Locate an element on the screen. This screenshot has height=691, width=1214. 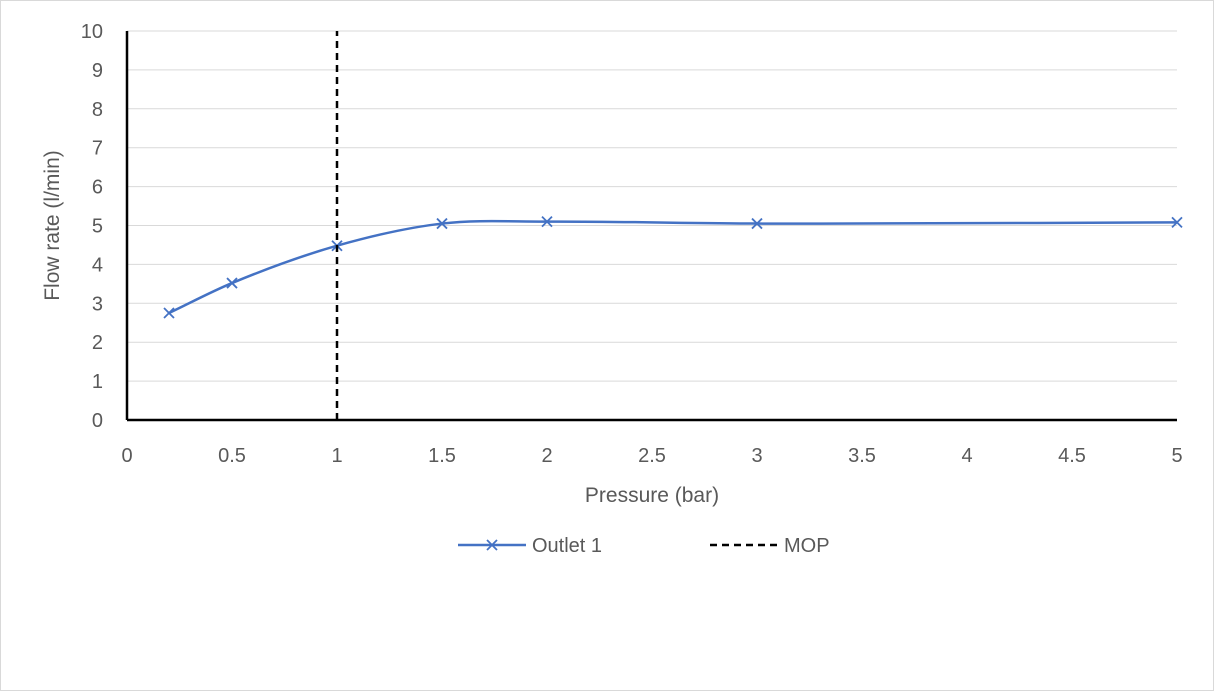
y-tick-label: 4 is located at coordinates (97, 265).